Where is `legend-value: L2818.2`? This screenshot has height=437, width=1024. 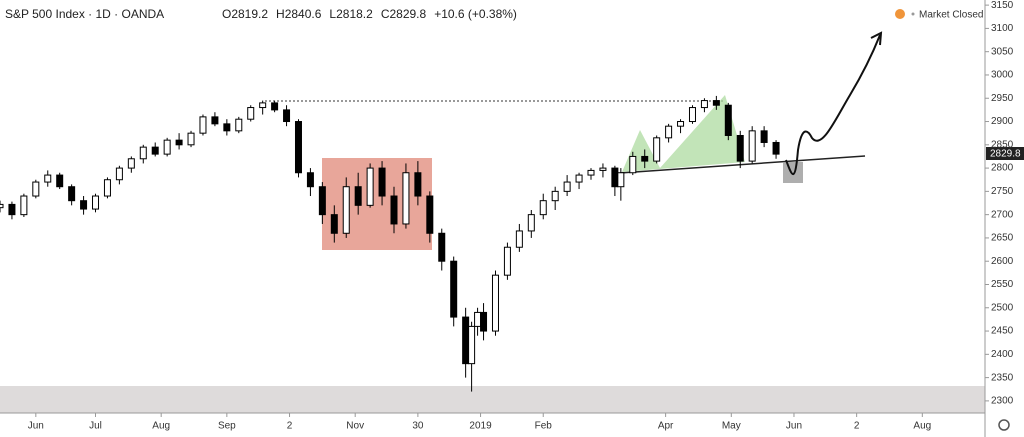
legend-value: L2818.2 is located at coordinates (351, 14).